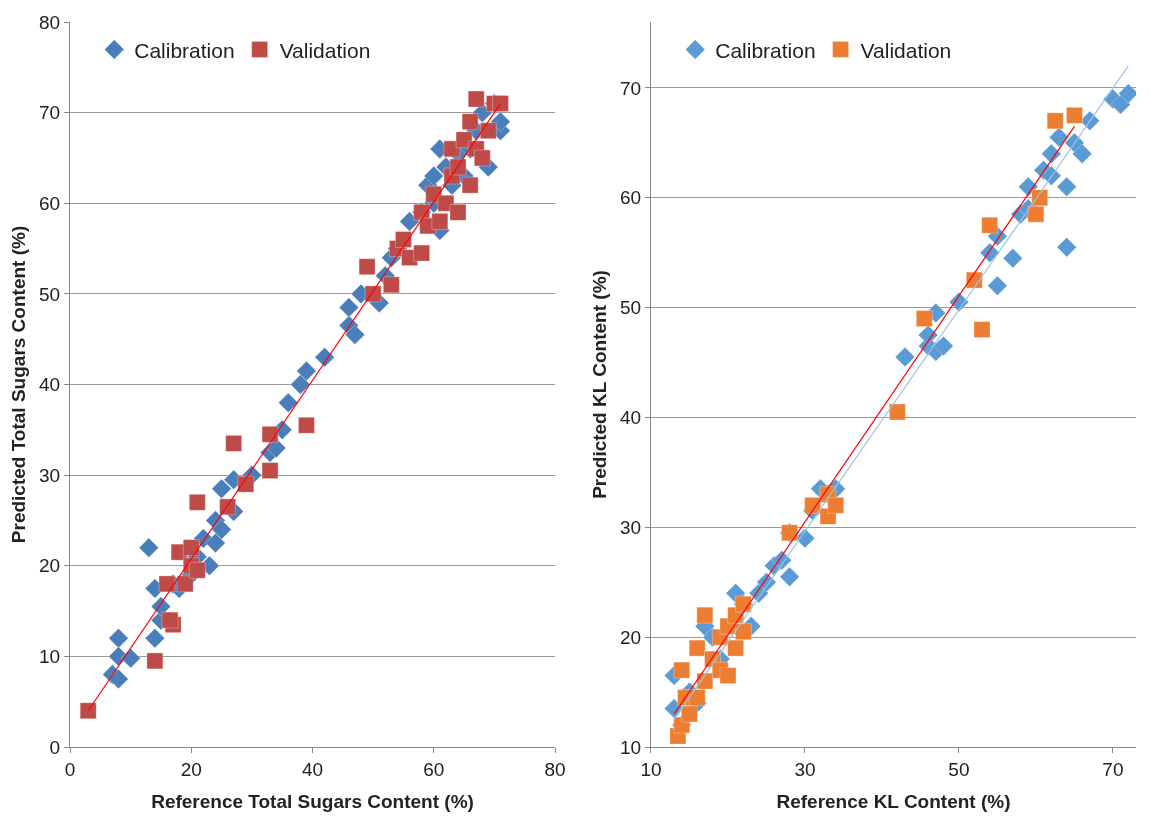 The width and height of the screenshot is (1159, 822). What do you see at coordinates (959, 769) in the screenshot?
I see `x-tick-label: 50` at bounding box center [959, 769].